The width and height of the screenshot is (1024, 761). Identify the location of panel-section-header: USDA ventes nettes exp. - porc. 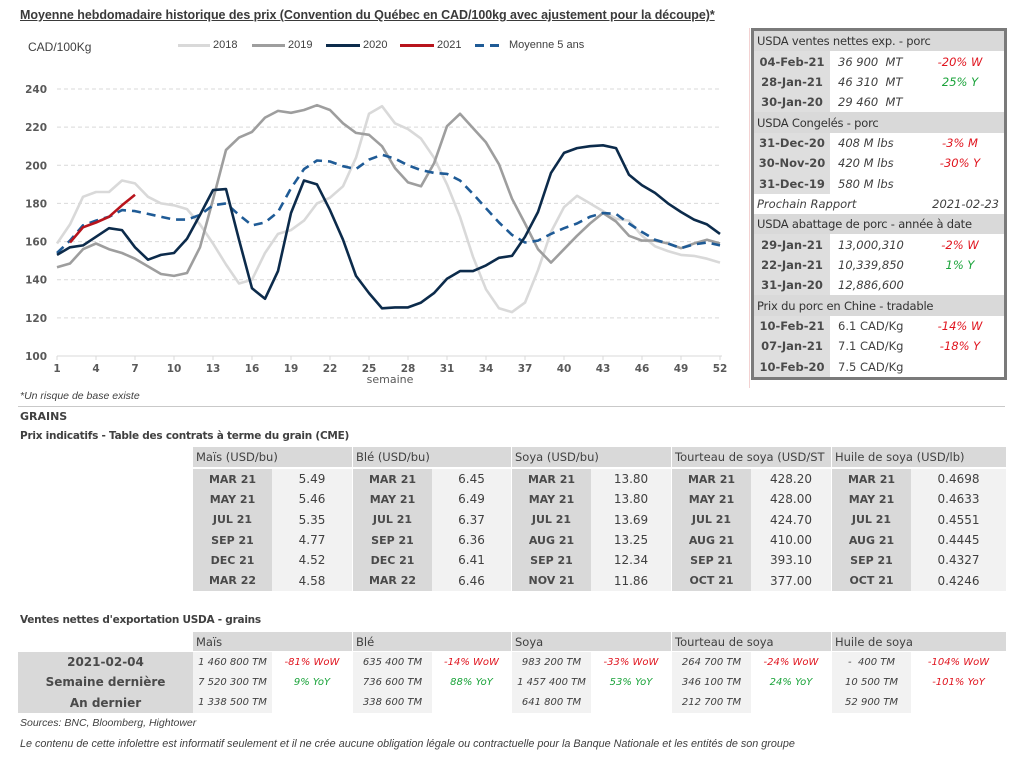
(879, 41).